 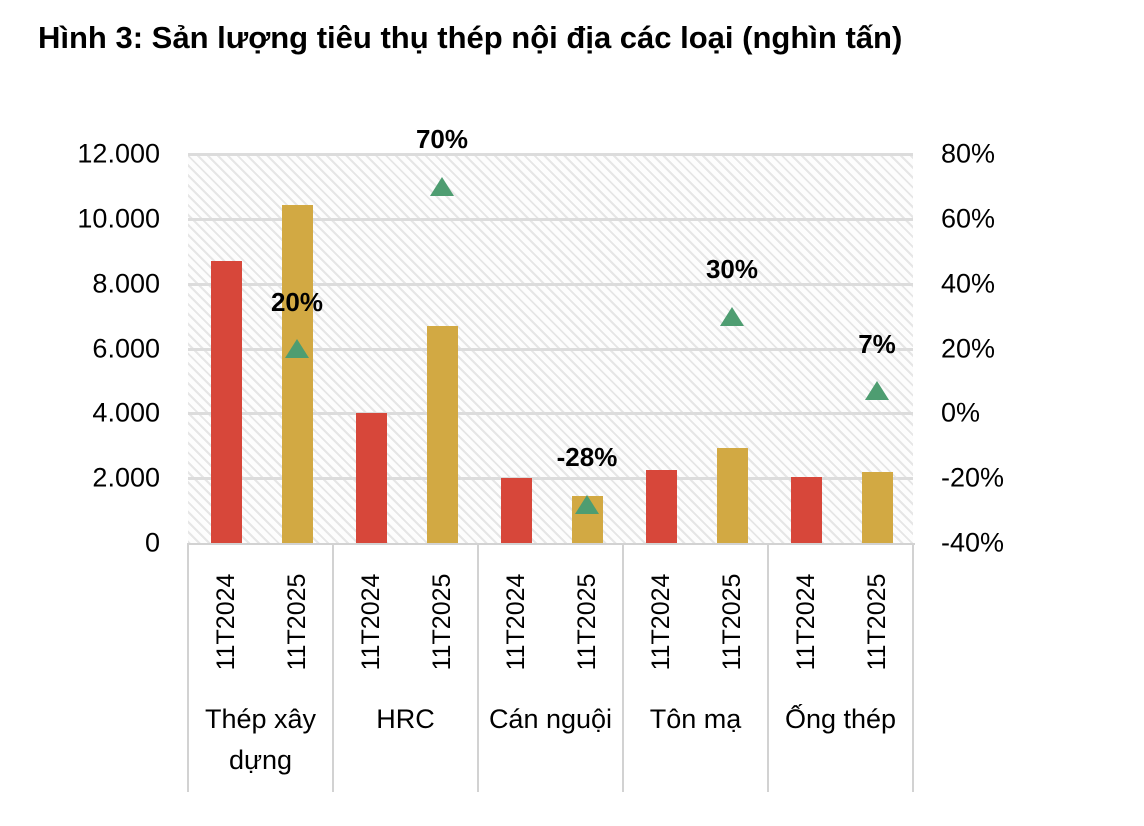 I want to click on category-label: Cán nguội, so click(x=550, y=719).